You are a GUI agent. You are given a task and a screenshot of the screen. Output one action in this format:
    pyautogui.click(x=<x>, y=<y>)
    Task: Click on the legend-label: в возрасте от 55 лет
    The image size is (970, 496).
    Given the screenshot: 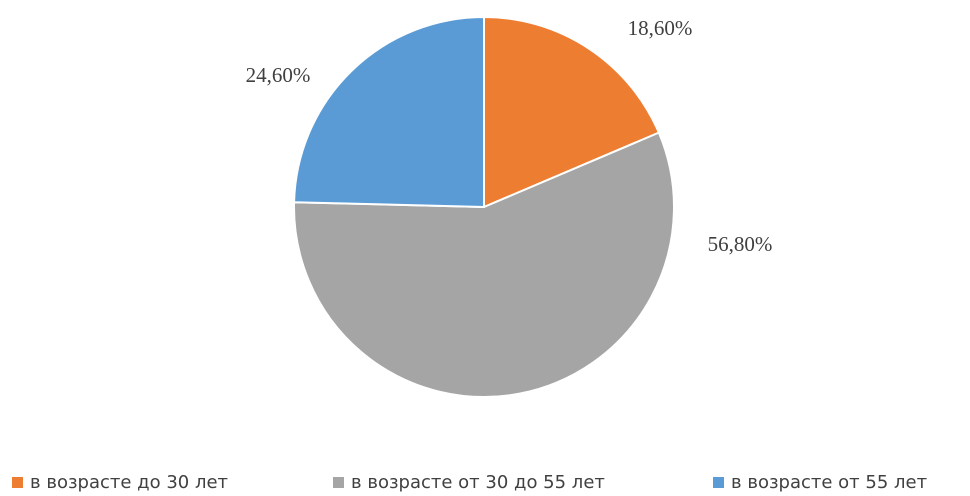 What is the action you would take?
    pyautogui.click(x=829, y=482)
    